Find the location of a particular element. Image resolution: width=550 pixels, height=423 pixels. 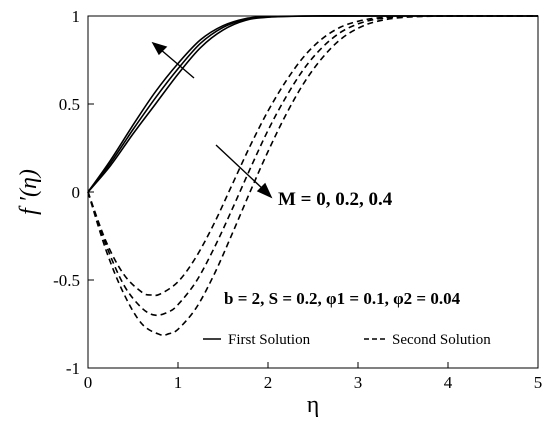

legend-label-first: First Solution is located at coordinates (269, 340).